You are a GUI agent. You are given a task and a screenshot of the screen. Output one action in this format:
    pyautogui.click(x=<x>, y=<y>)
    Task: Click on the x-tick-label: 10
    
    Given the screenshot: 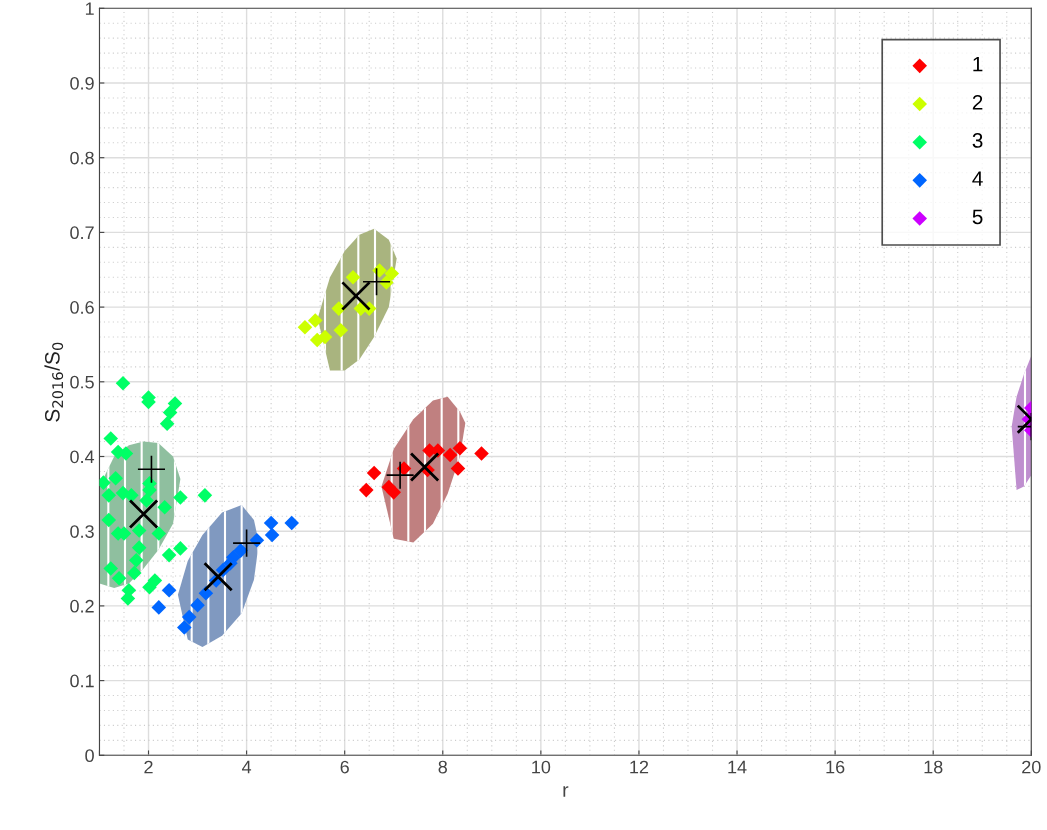 What is the action you would take?
    pyautogui.click(x=541, y=767)
    